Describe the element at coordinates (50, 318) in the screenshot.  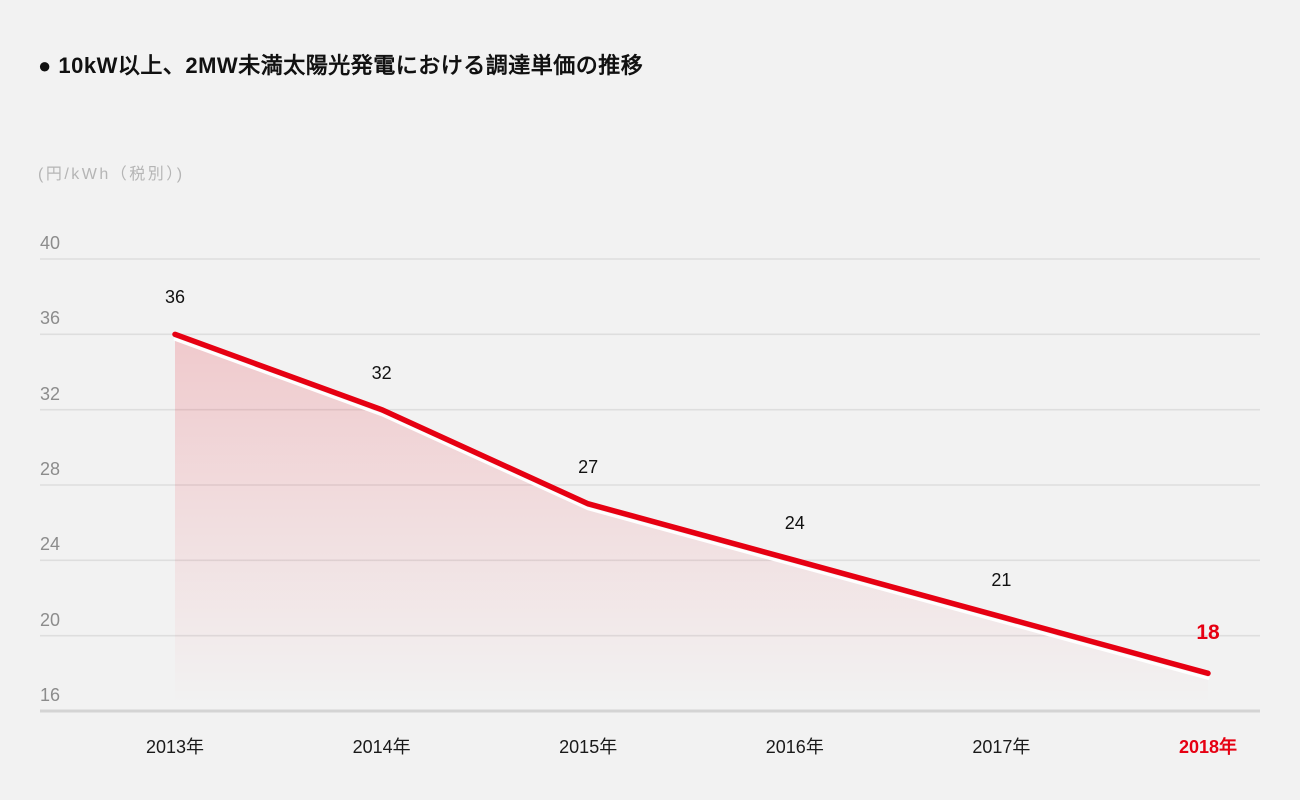
I see `y-tick-label: 36` at that location.